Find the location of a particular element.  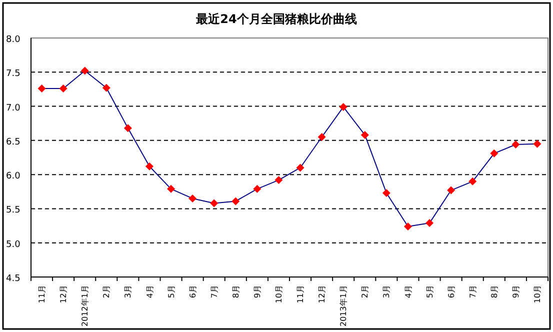

y-tick-label: 8.0 is located at coordinates (13, 40).